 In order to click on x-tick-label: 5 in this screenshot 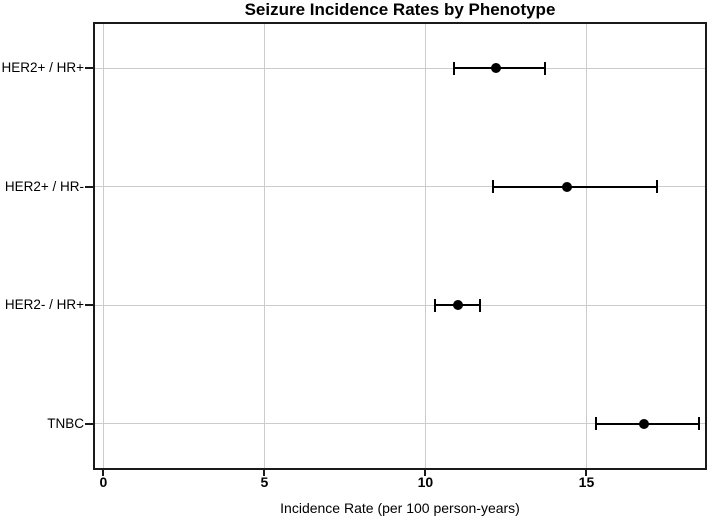, I will do `click(264, 482)`.